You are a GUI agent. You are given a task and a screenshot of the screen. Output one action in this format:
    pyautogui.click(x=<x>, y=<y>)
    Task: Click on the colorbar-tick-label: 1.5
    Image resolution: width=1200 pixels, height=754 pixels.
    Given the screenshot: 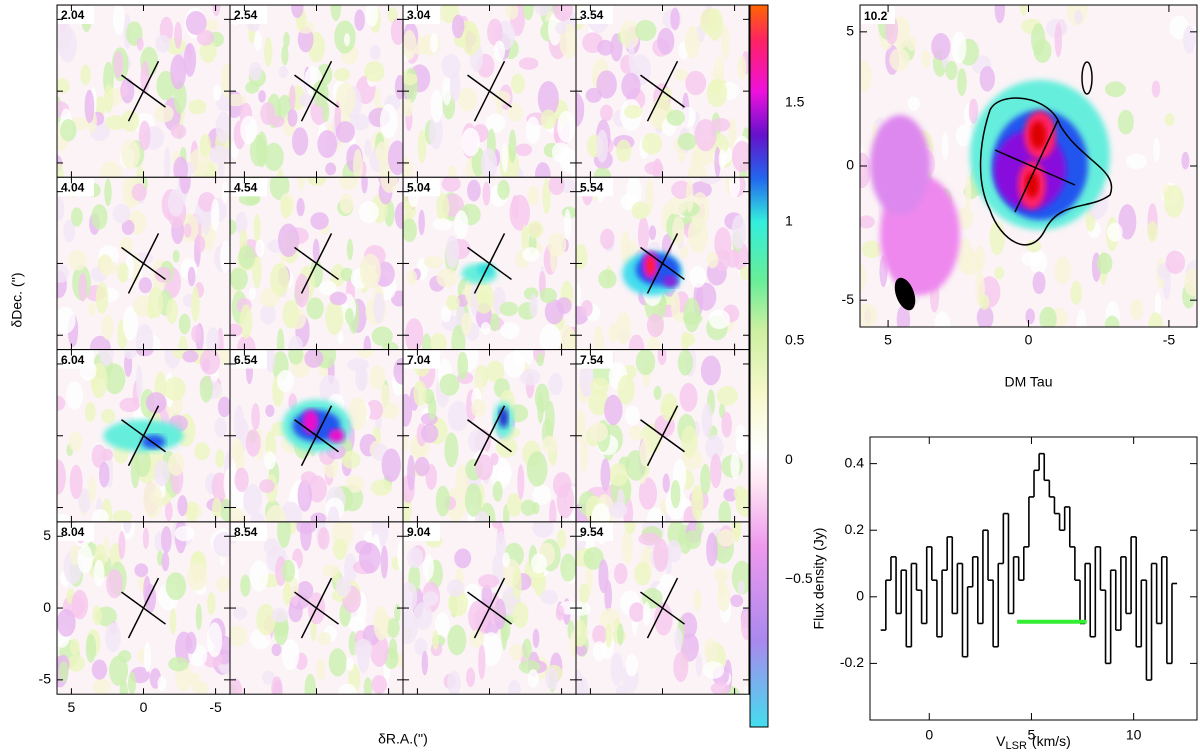 What is the action you would take?
    pyautogui.click(x=795, y=101)
    